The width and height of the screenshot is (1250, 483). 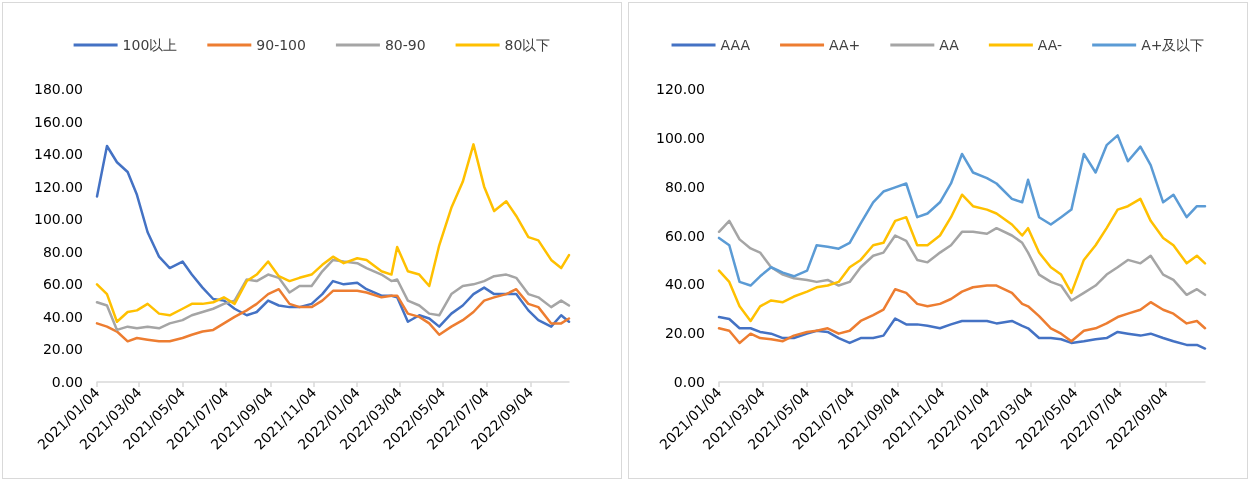 I want to click on legend-label: 90-100, so click(x=281, y=45).